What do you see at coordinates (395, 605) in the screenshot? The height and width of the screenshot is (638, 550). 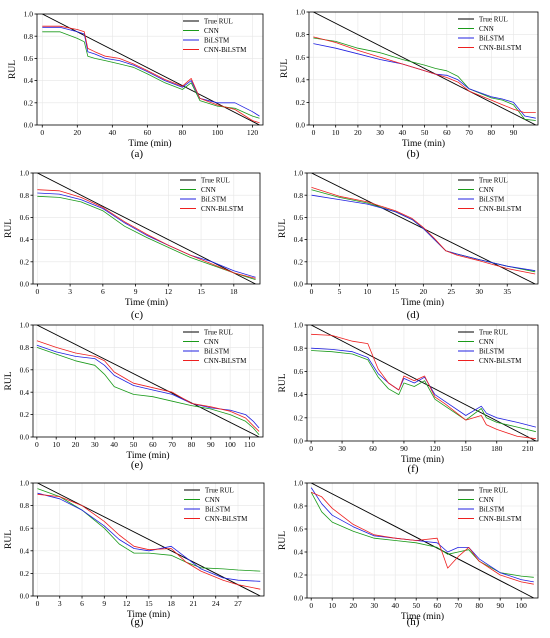 I see `x-tick-label: 40` at bounding box center [395, 605].